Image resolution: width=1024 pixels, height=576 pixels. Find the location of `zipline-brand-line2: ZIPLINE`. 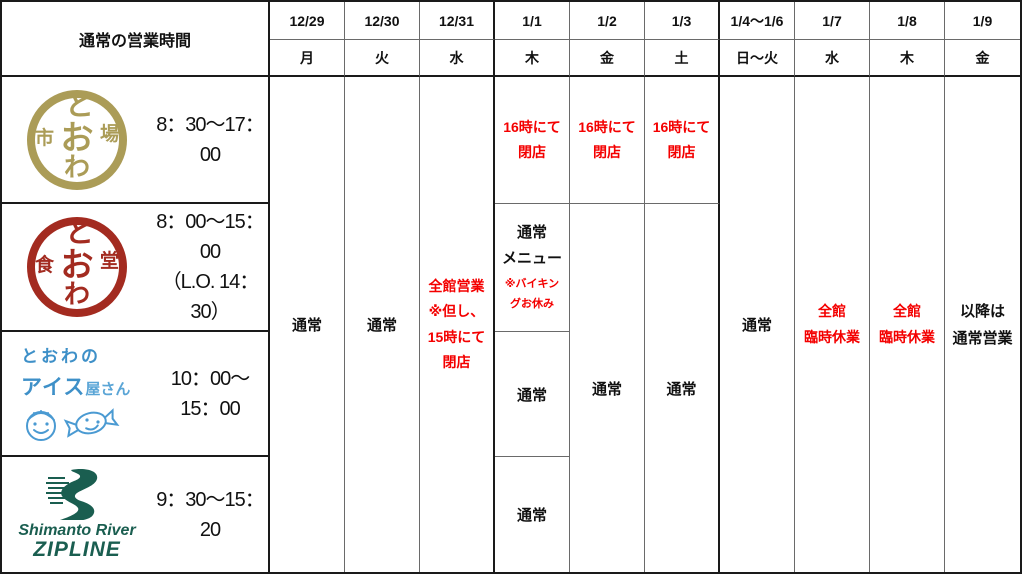

zipline-brand-line2: ZIPLINE is located at coordinates (77, 549).